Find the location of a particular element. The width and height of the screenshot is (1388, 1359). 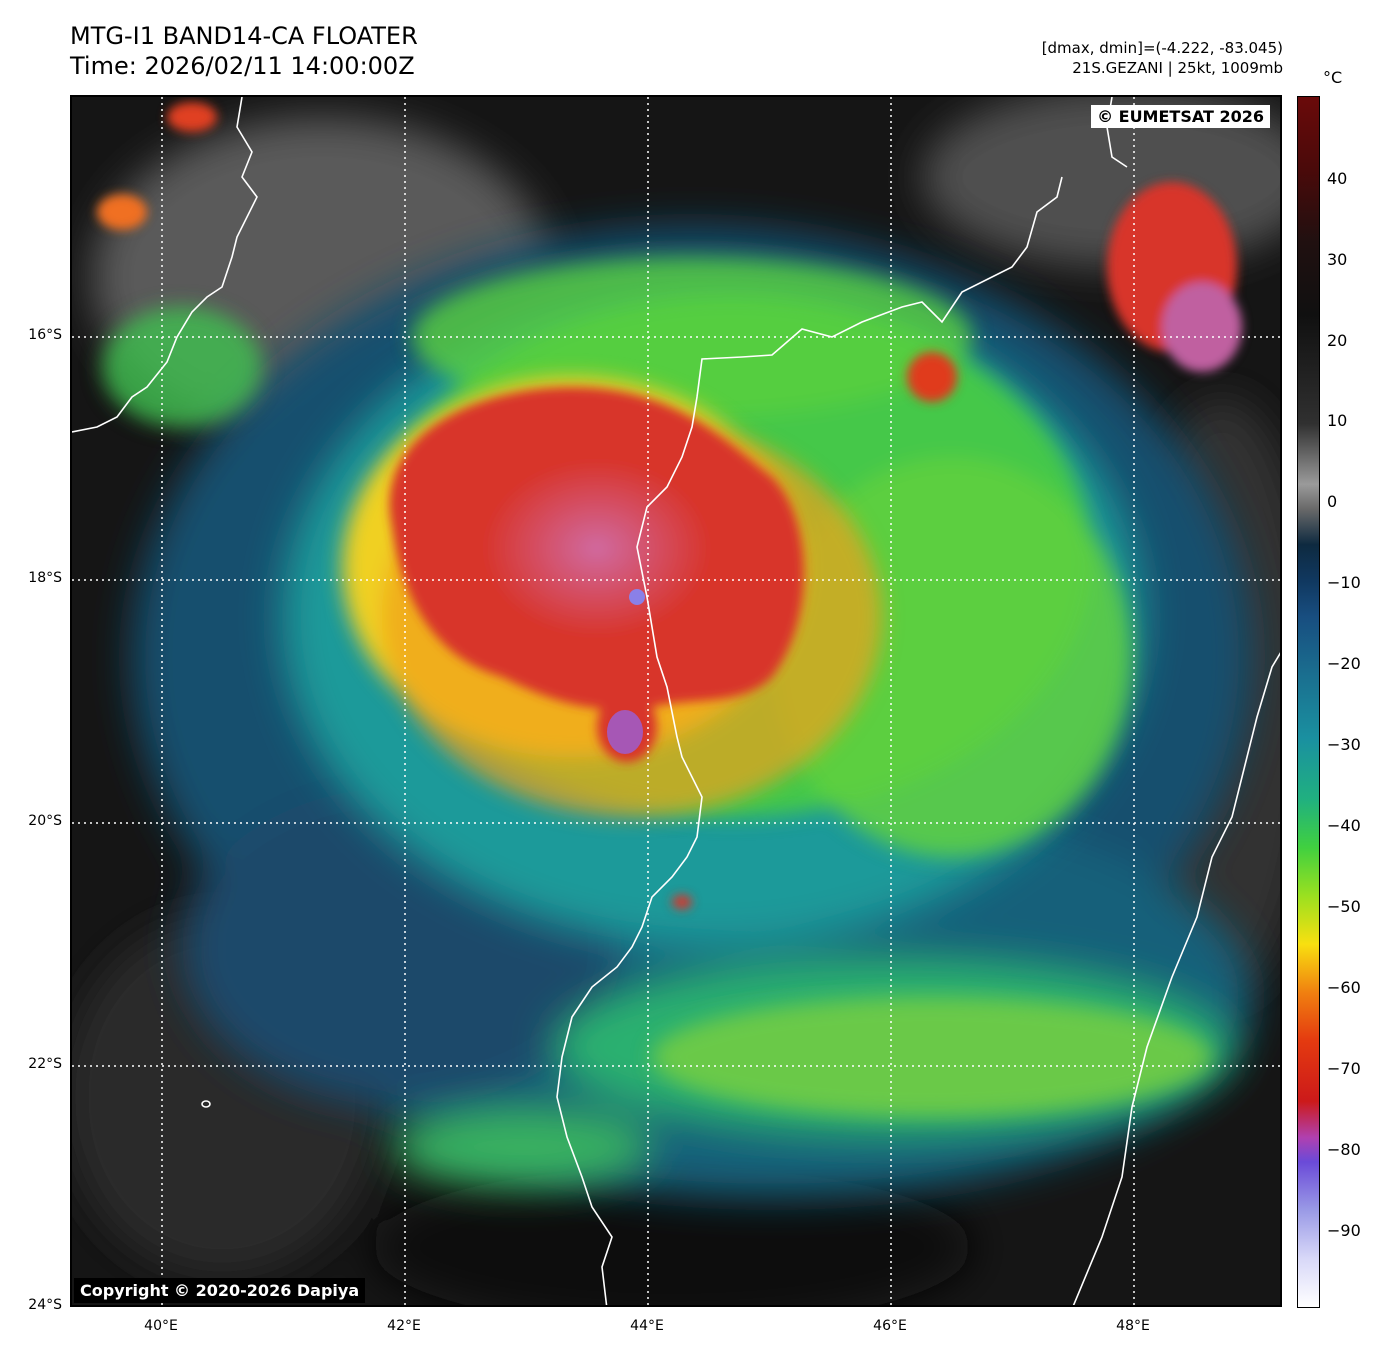

colorbar-tick: −40 is located at coordinates (1344, 825).